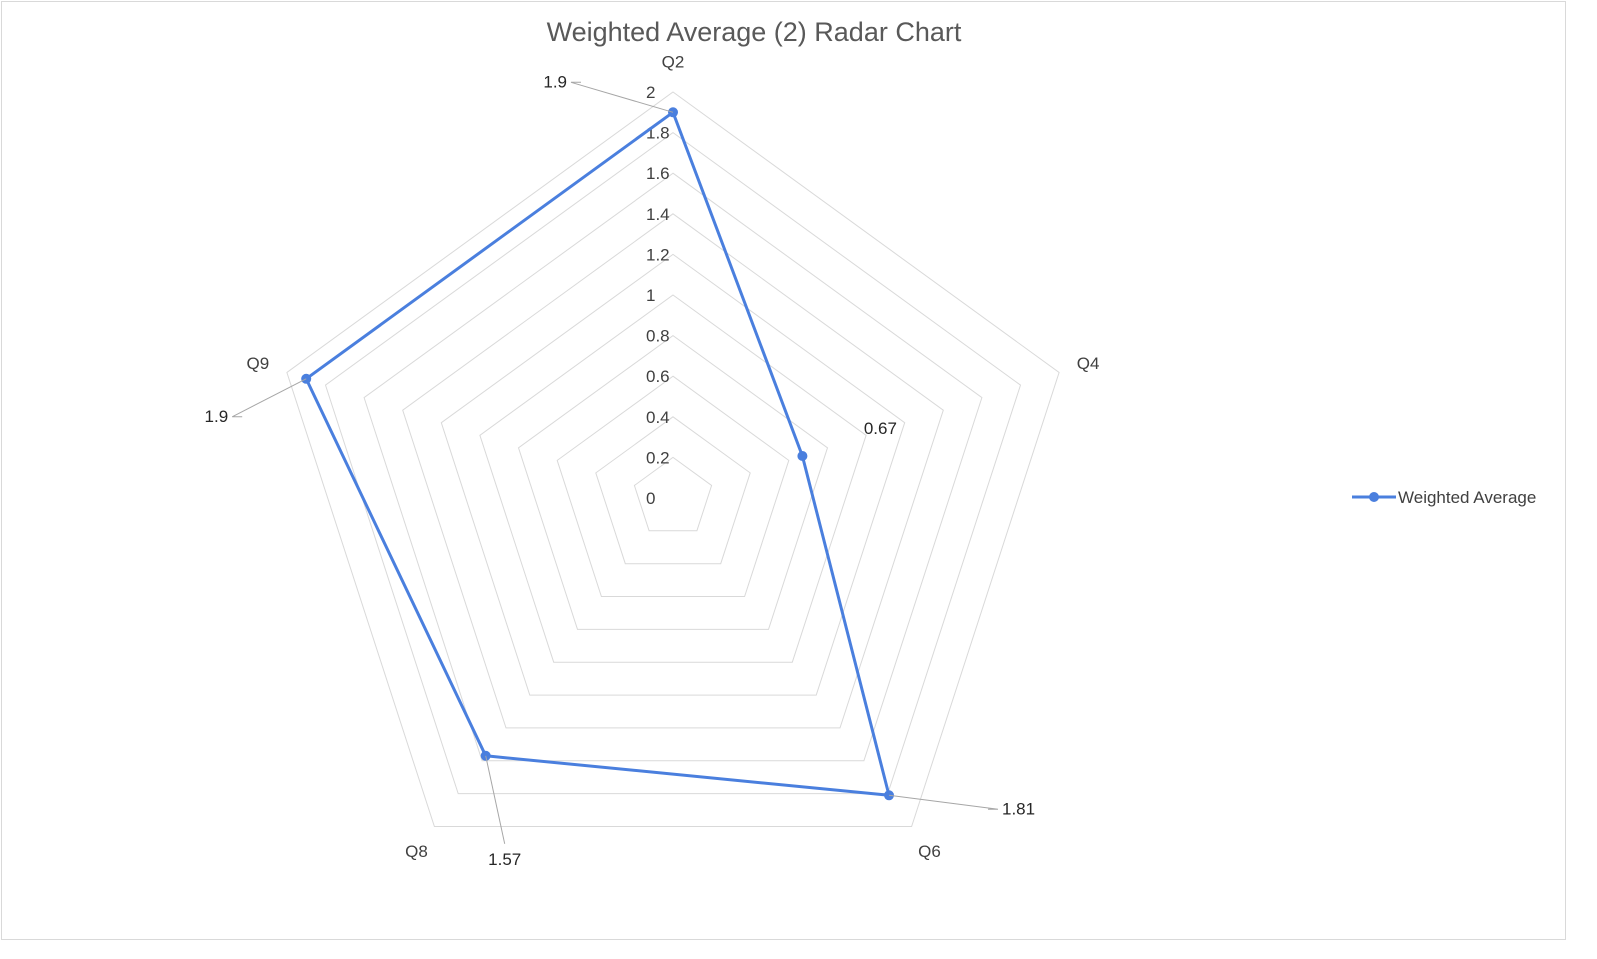 The width and height of the screenshot is (1597, 959). I want to click on radial-tick-label: 0.6, so click(658, 376).